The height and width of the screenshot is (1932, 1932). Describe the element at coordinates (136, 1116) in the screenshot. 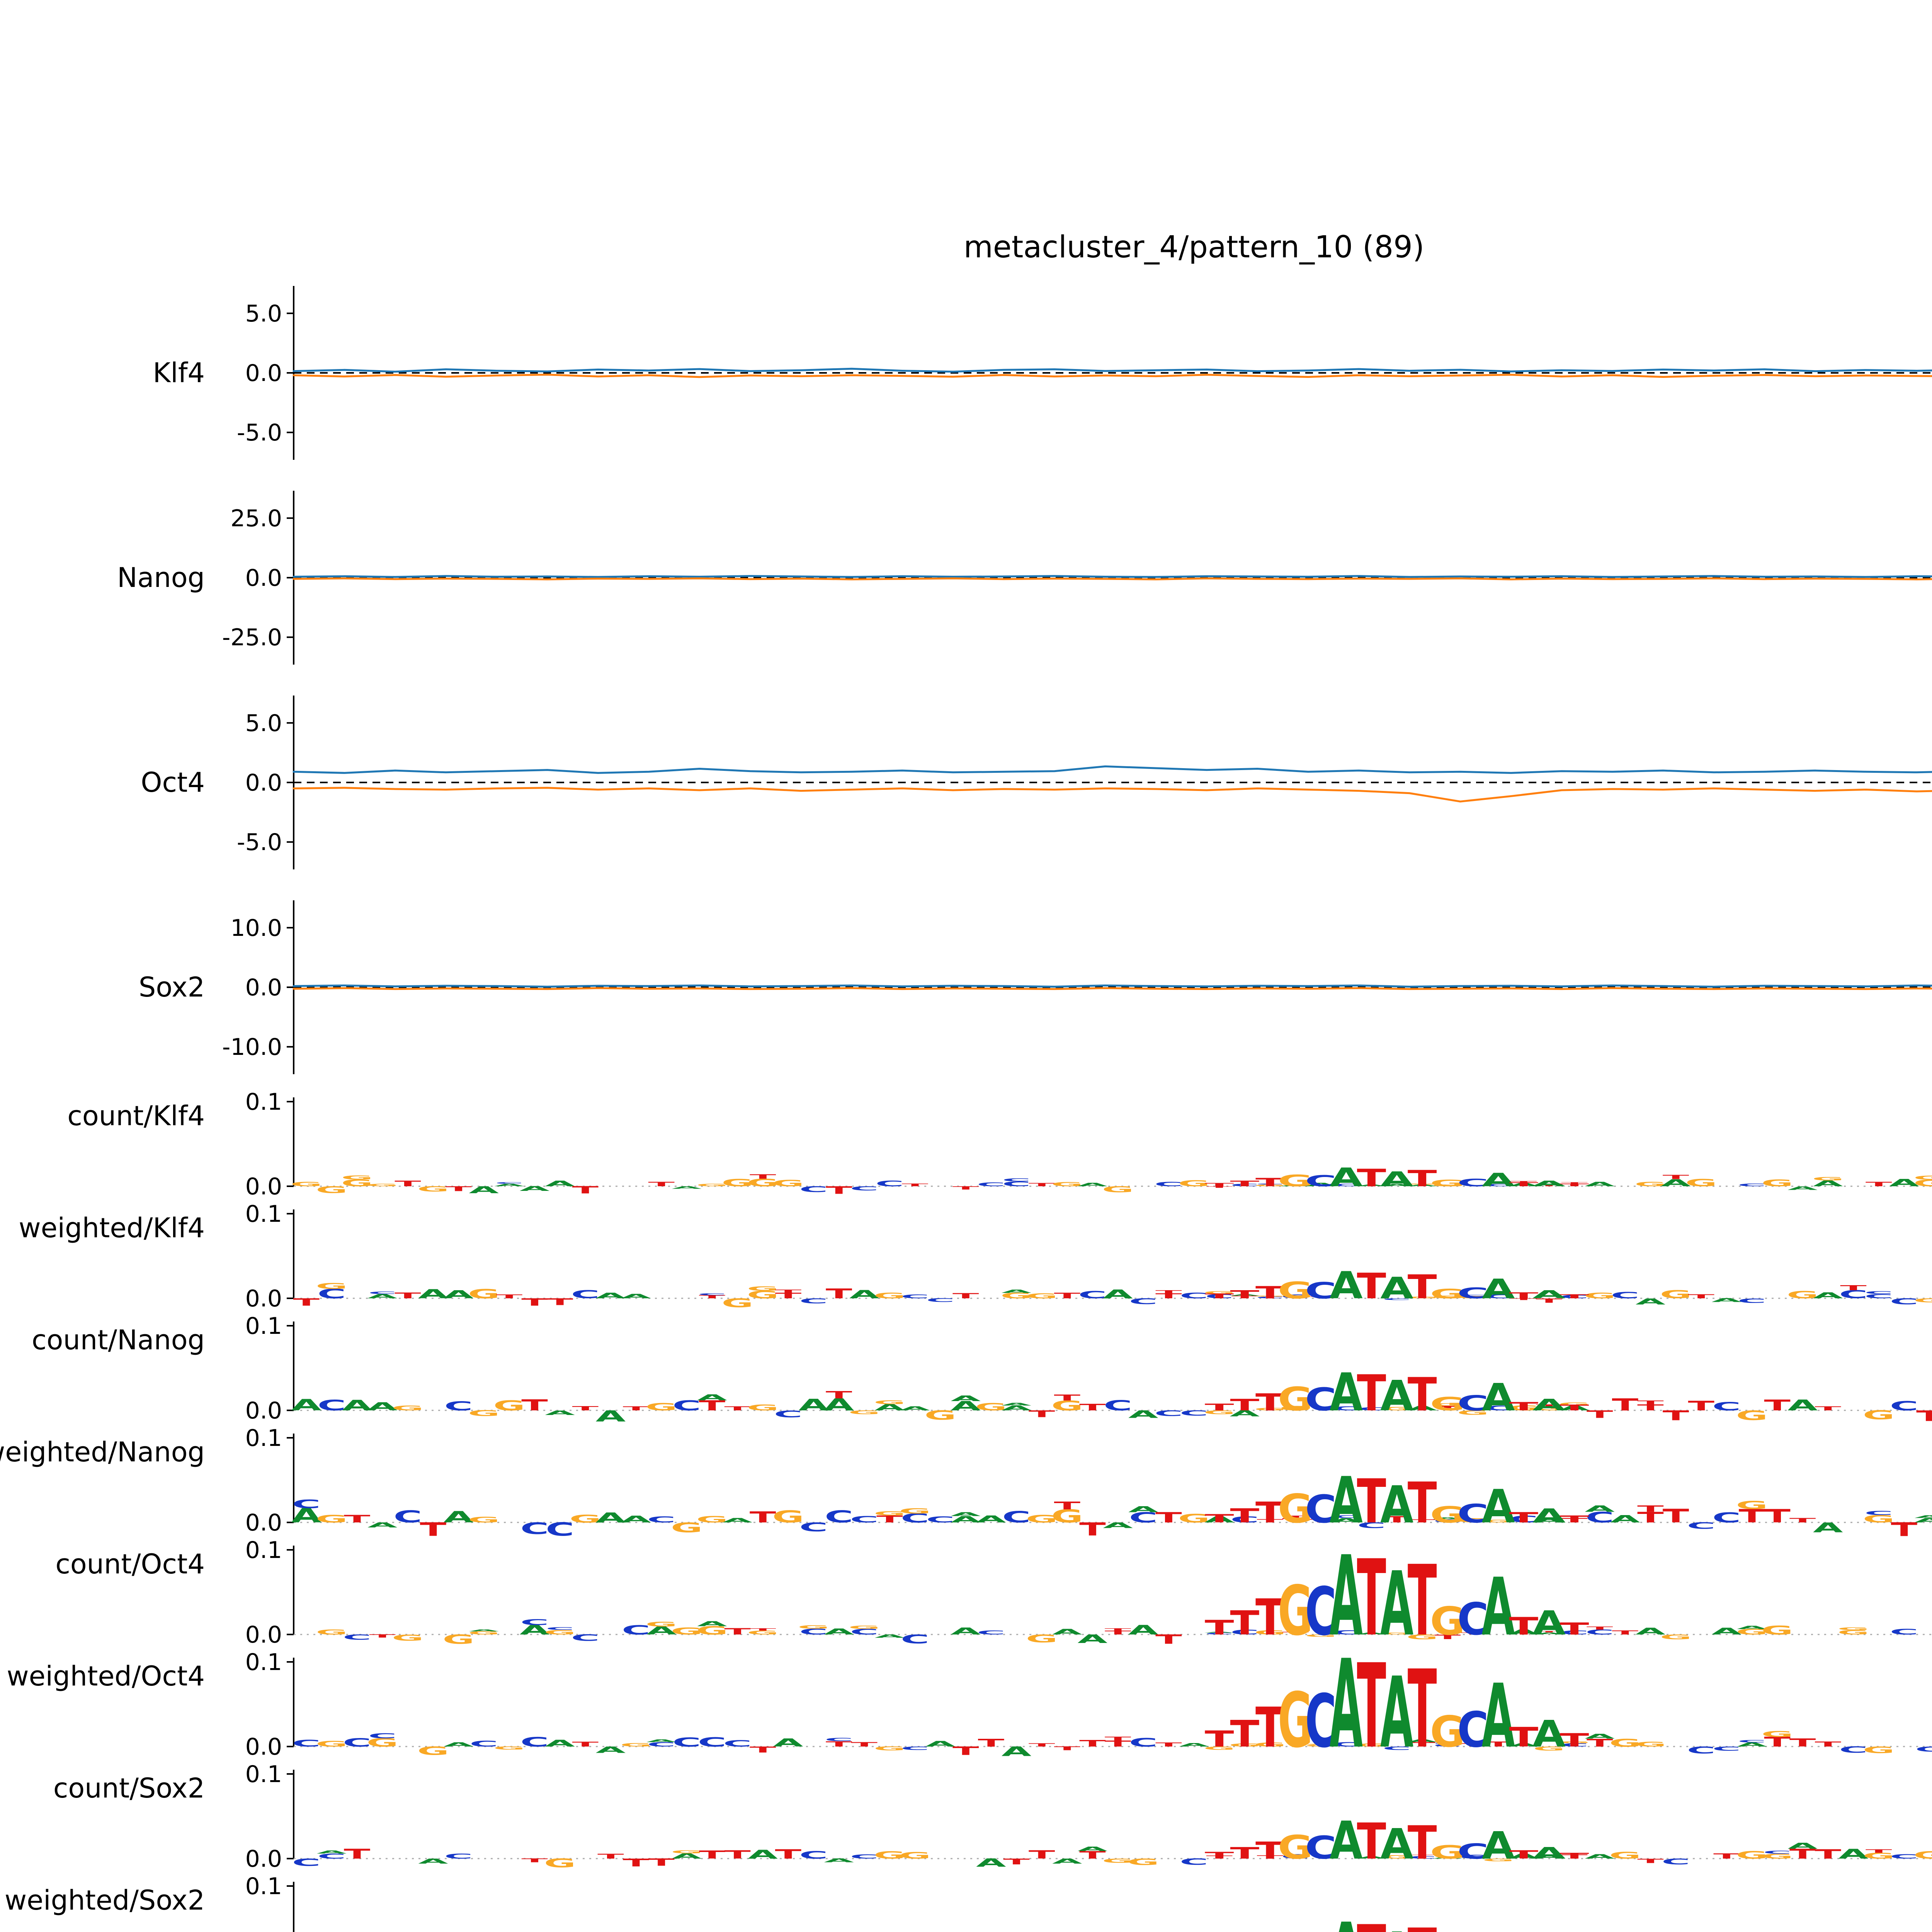

I see `panel-label: count/Klf4` at that location.